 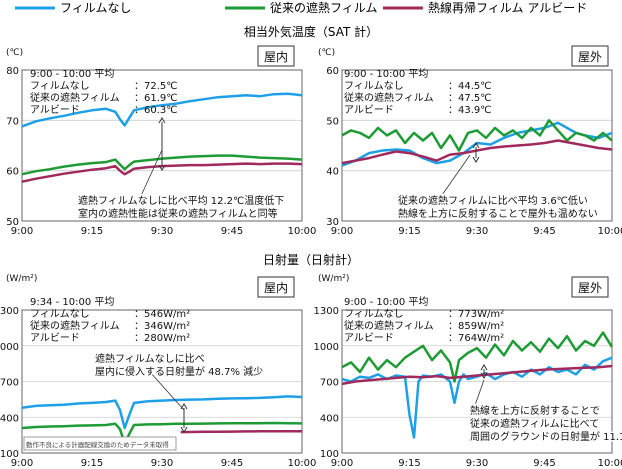 What do you see at coordinates (12, 121) in the screenshot?
I see `y-tick-label: 70` at bounding box center [12, 121].